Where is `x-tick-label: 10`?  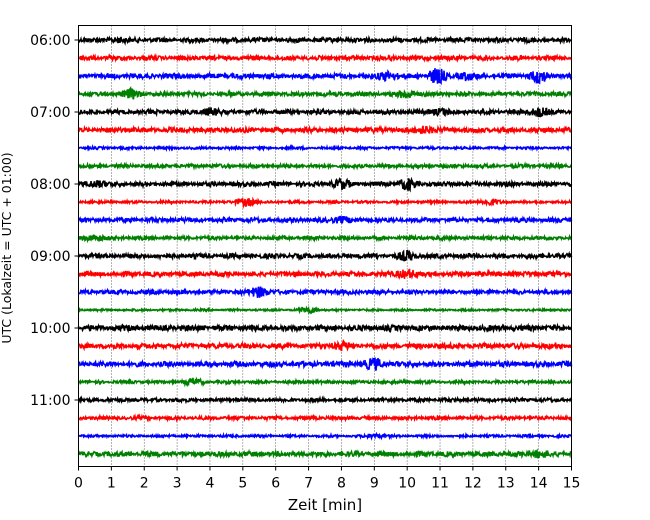 x-tick-label: 10 is located at coordinates (407, 484).